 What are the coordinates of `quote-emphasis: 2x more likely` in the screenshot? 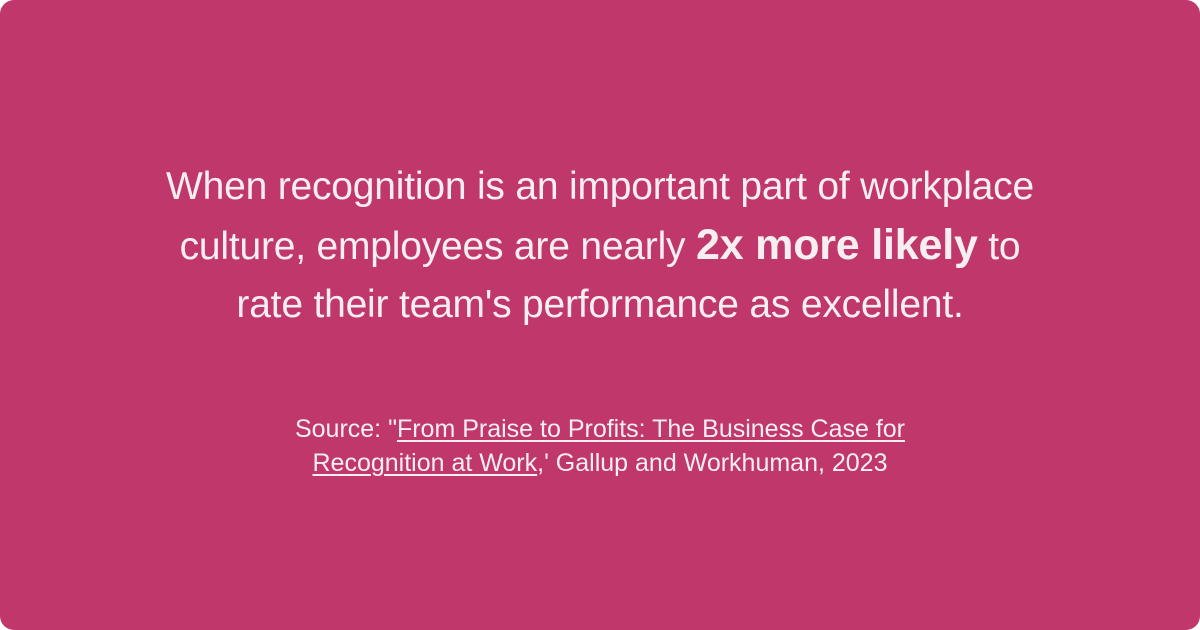 It's located at (837, 245).